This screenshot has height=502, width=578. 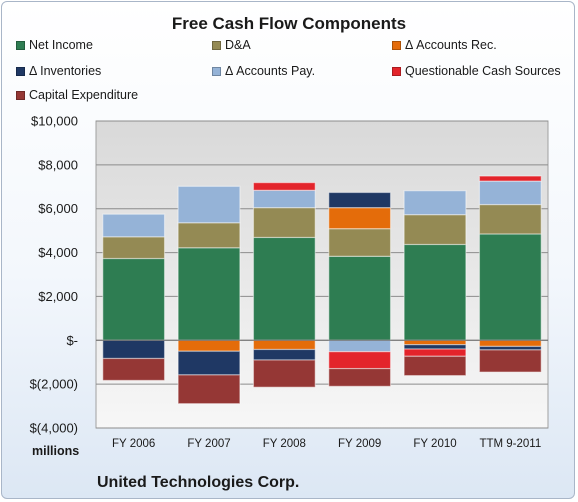 I want to click on legend-label: Net Income, so click(x=61, y=45).